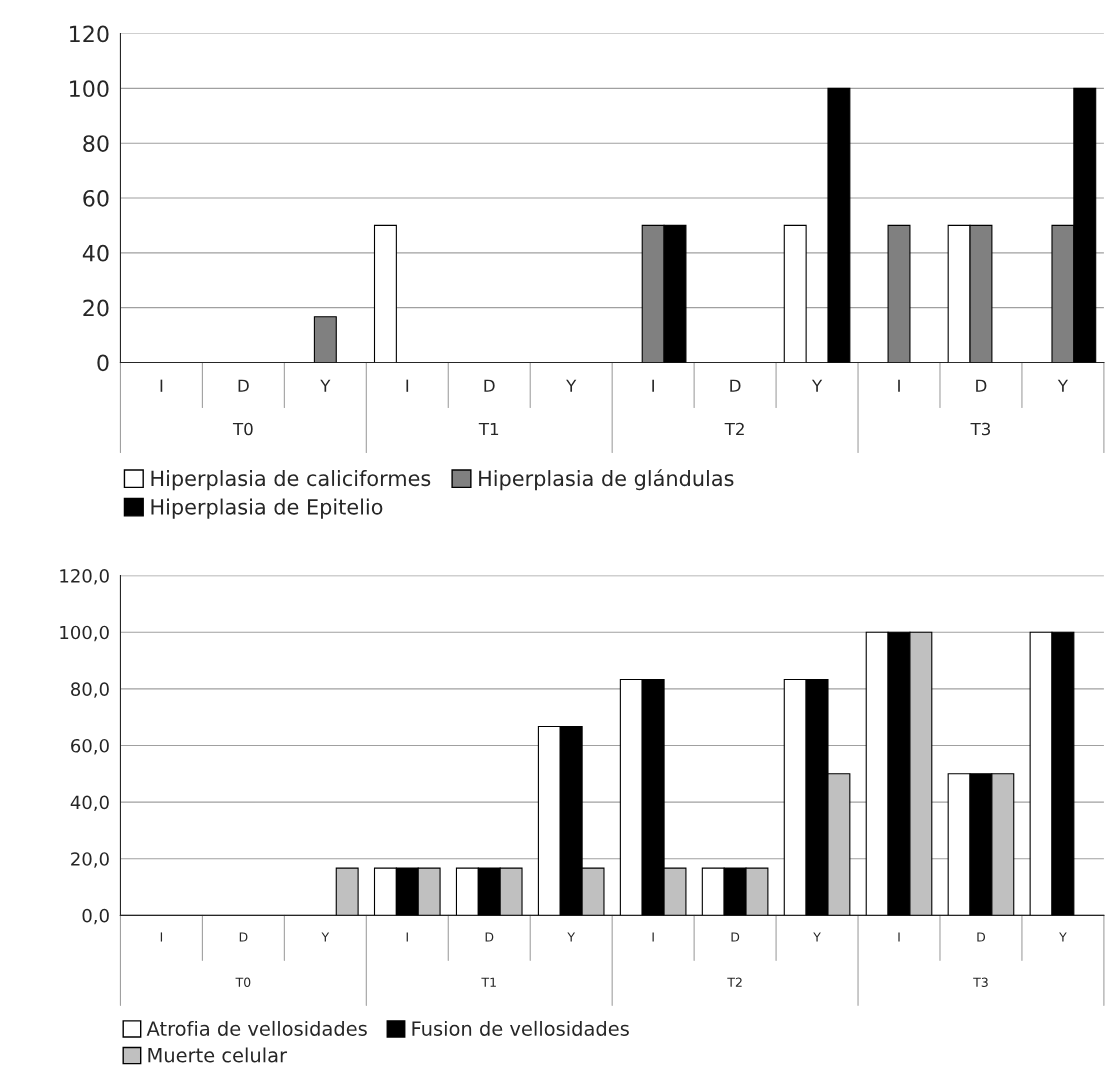  Describe the element at coordinates (267, 508) in the screenshot. I see `legend-label: Hiperplasia de Epitelio` at that location.